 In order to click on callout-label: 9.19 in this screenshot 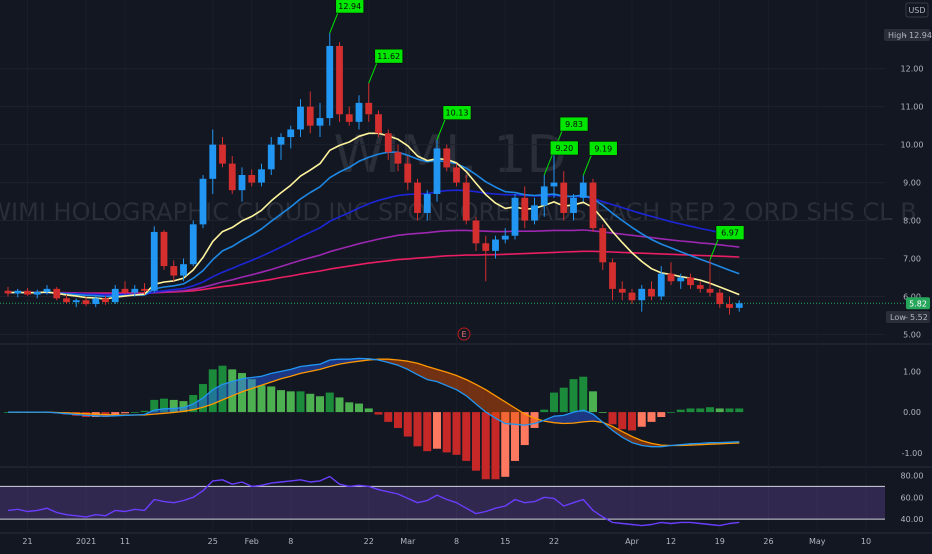, I will do `click(603, 148)`.